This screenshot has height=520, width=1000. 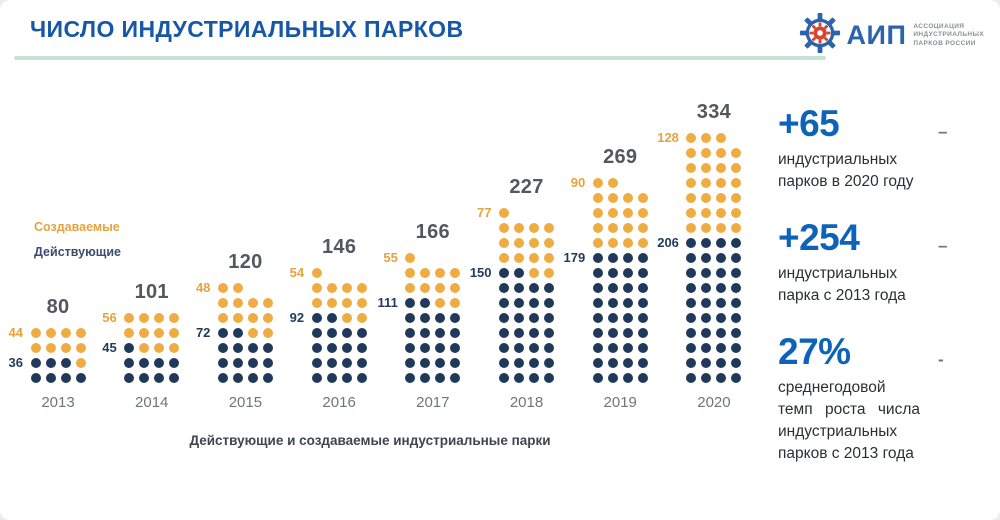 I want to click on legend: Создаваемые Действующие, so click(x=77, y=245).